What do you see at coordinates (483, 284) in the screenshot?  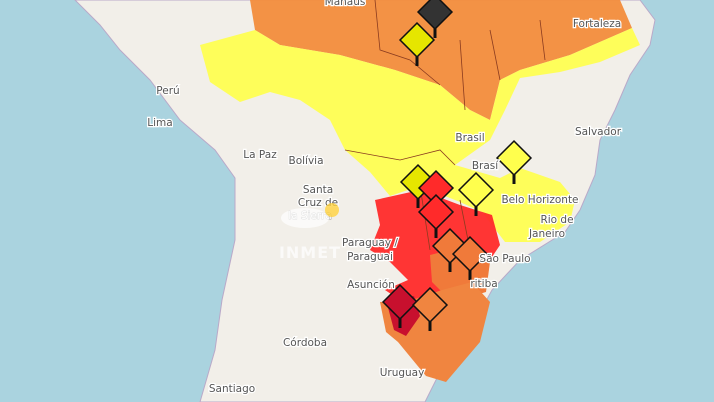 I see `city-label: ritiba` at bounding box center [483, 284].